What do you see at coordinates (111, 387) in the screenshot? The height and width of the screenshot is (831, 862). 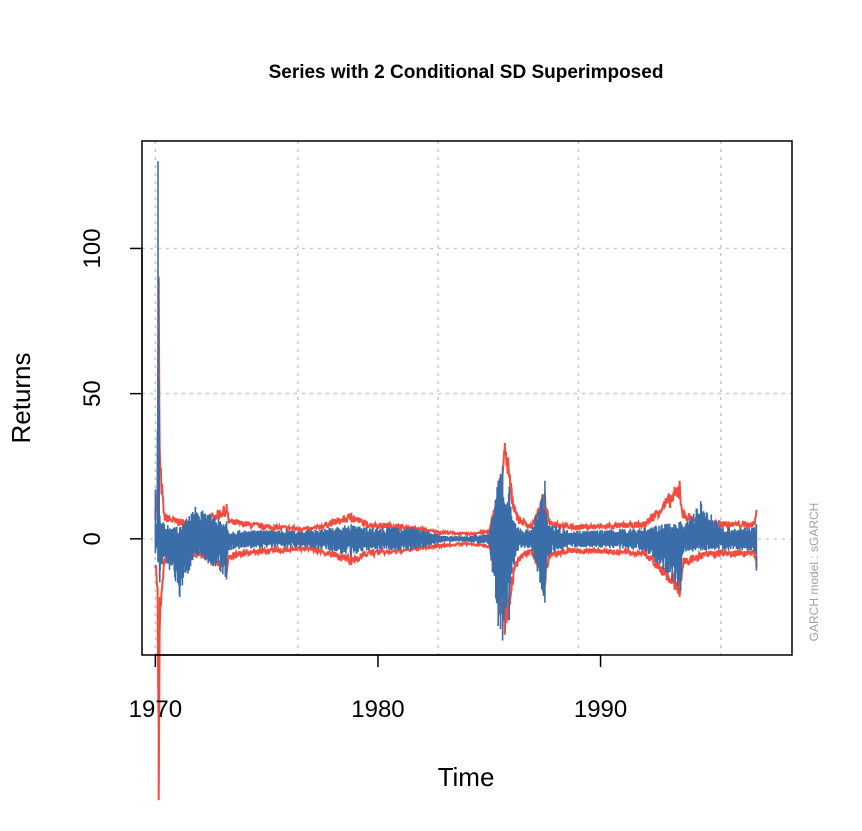 I see `y-axis: 0 50 100` at bounding box center [111, 387].